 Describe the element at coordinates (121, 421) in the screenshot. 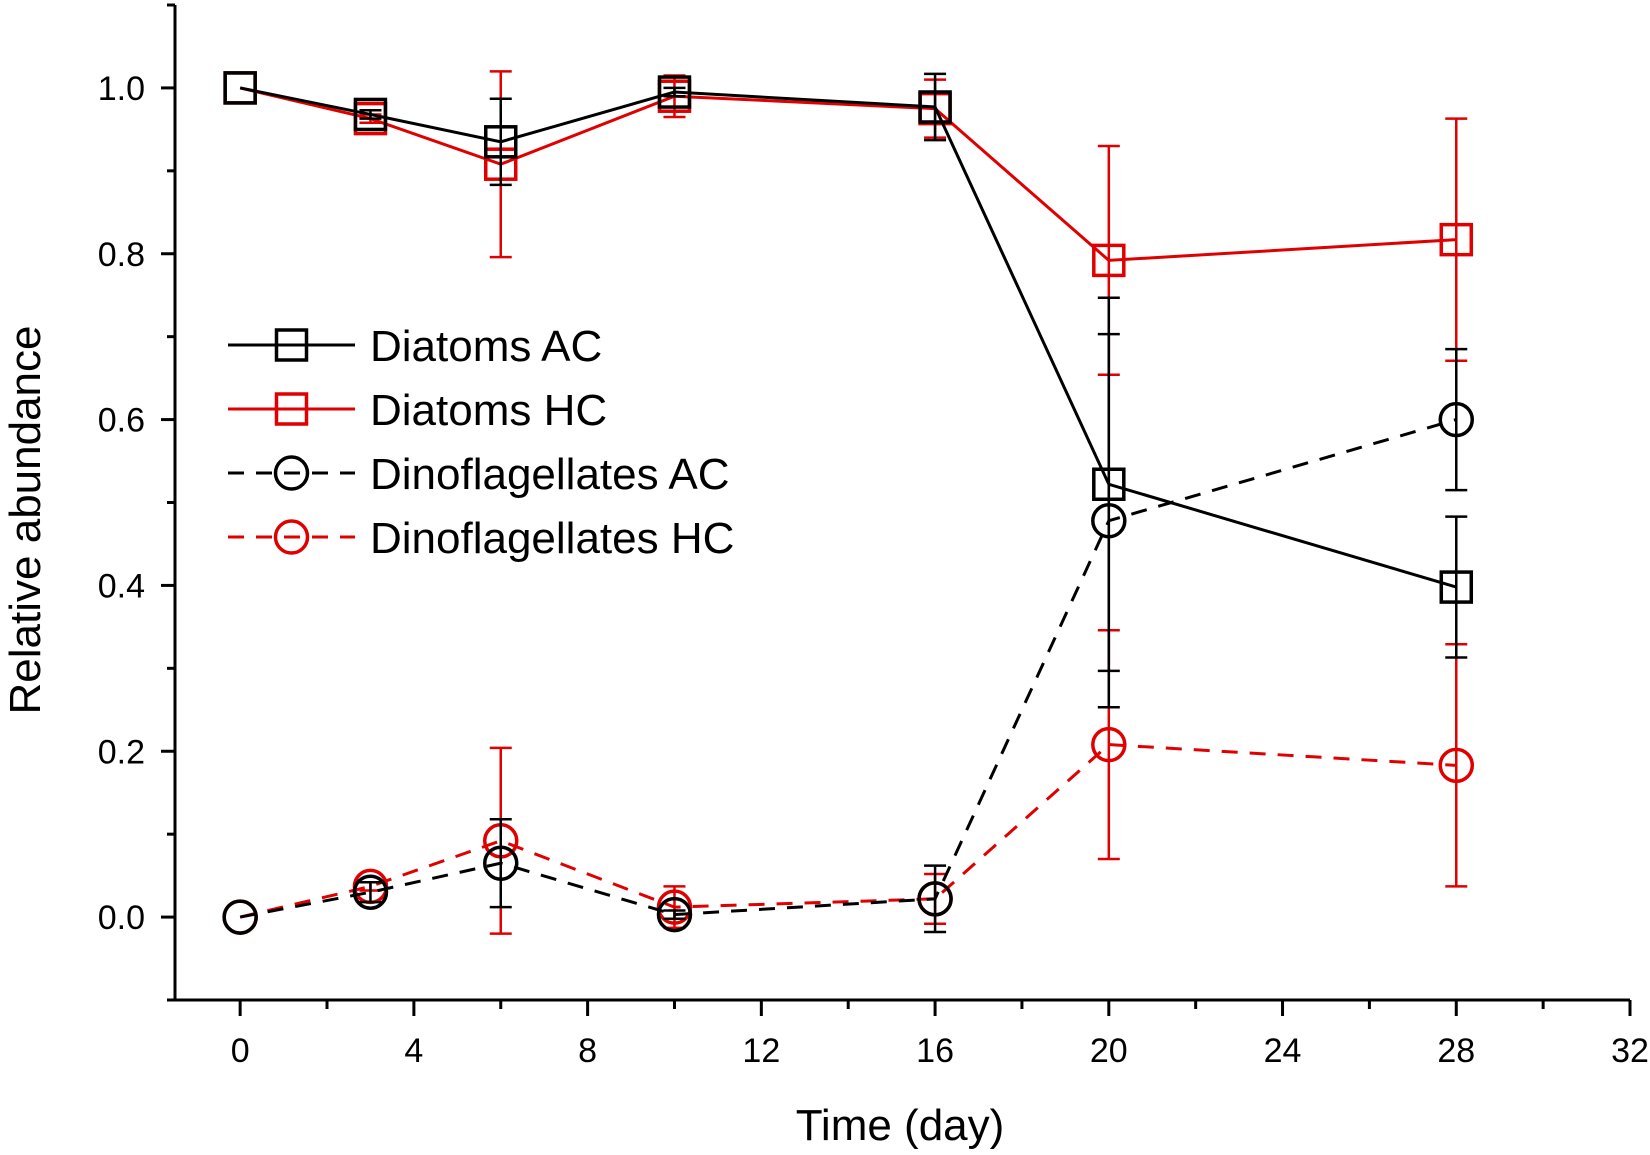

I see `y-tick-label: 0.6` at that location.